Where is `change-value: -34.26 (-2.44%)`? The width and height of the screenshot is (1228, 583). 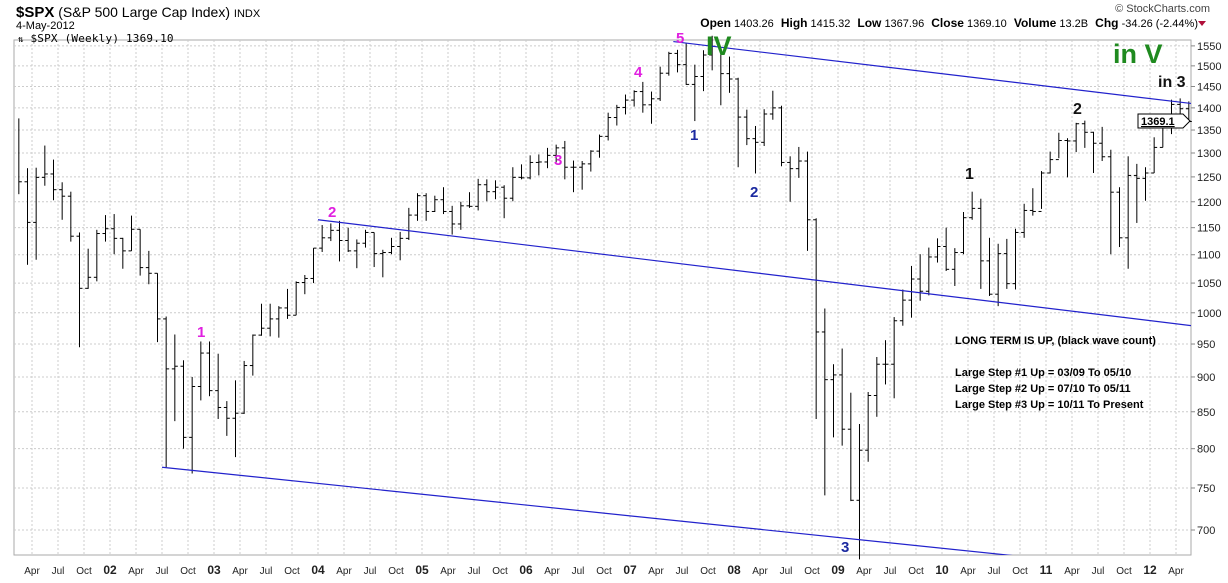
change-value: -34.26 (-2.44%) is located at coordinates (1159, 24).